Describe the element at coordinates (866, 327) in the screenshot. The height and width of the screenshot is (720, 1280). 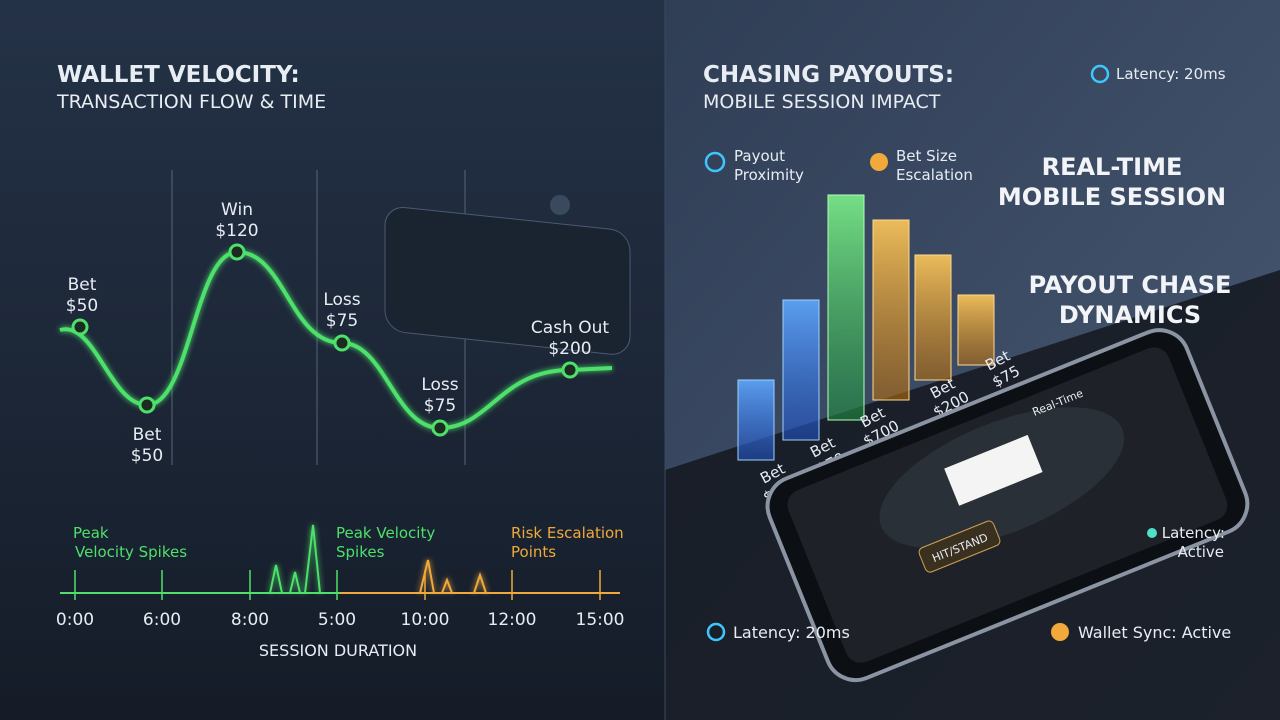
I see `bars-3d` at that location.